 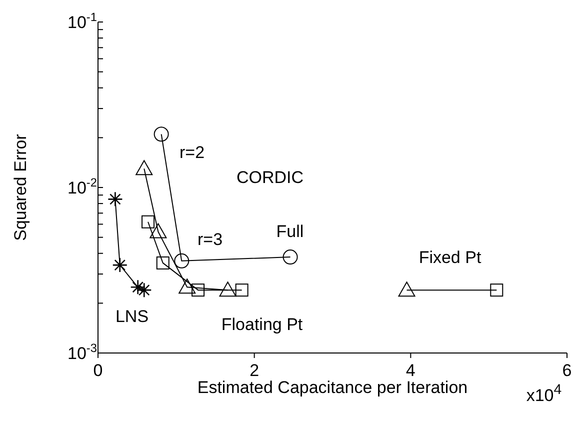 What do you see at coordinates (210, 240) in the screenshot?
I see `annotation: r=3` at bounding box center [210, 240].